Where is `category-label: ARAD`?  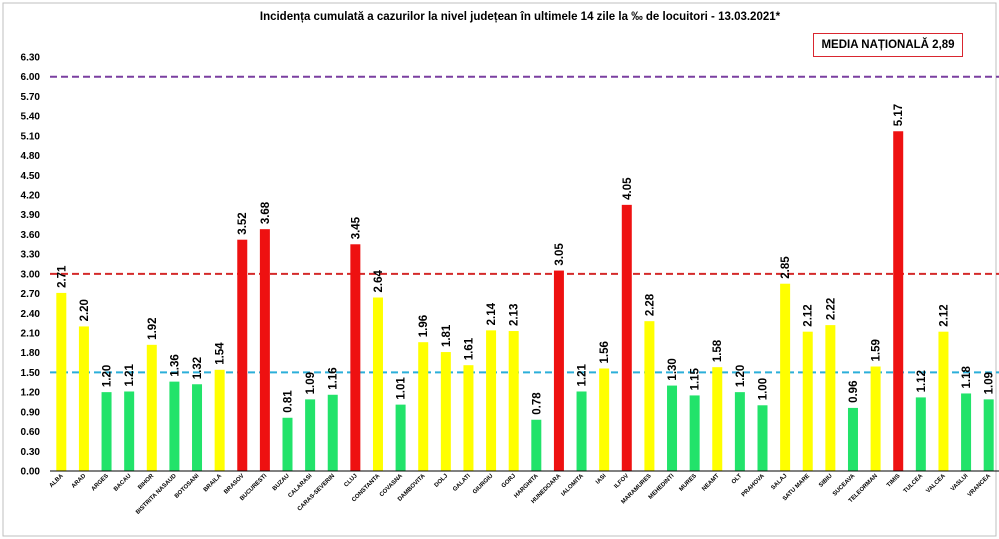
category-label: ARAD is located at coordinates (79, 481).